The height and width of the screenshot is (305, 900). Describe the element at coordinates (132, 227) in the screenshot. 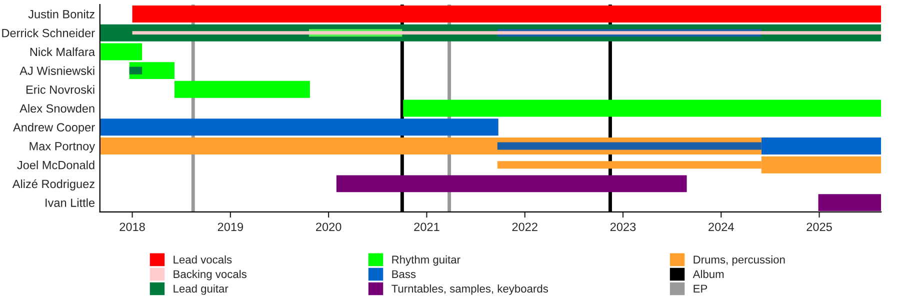

I see `x-tick-label: 2018` at that location.